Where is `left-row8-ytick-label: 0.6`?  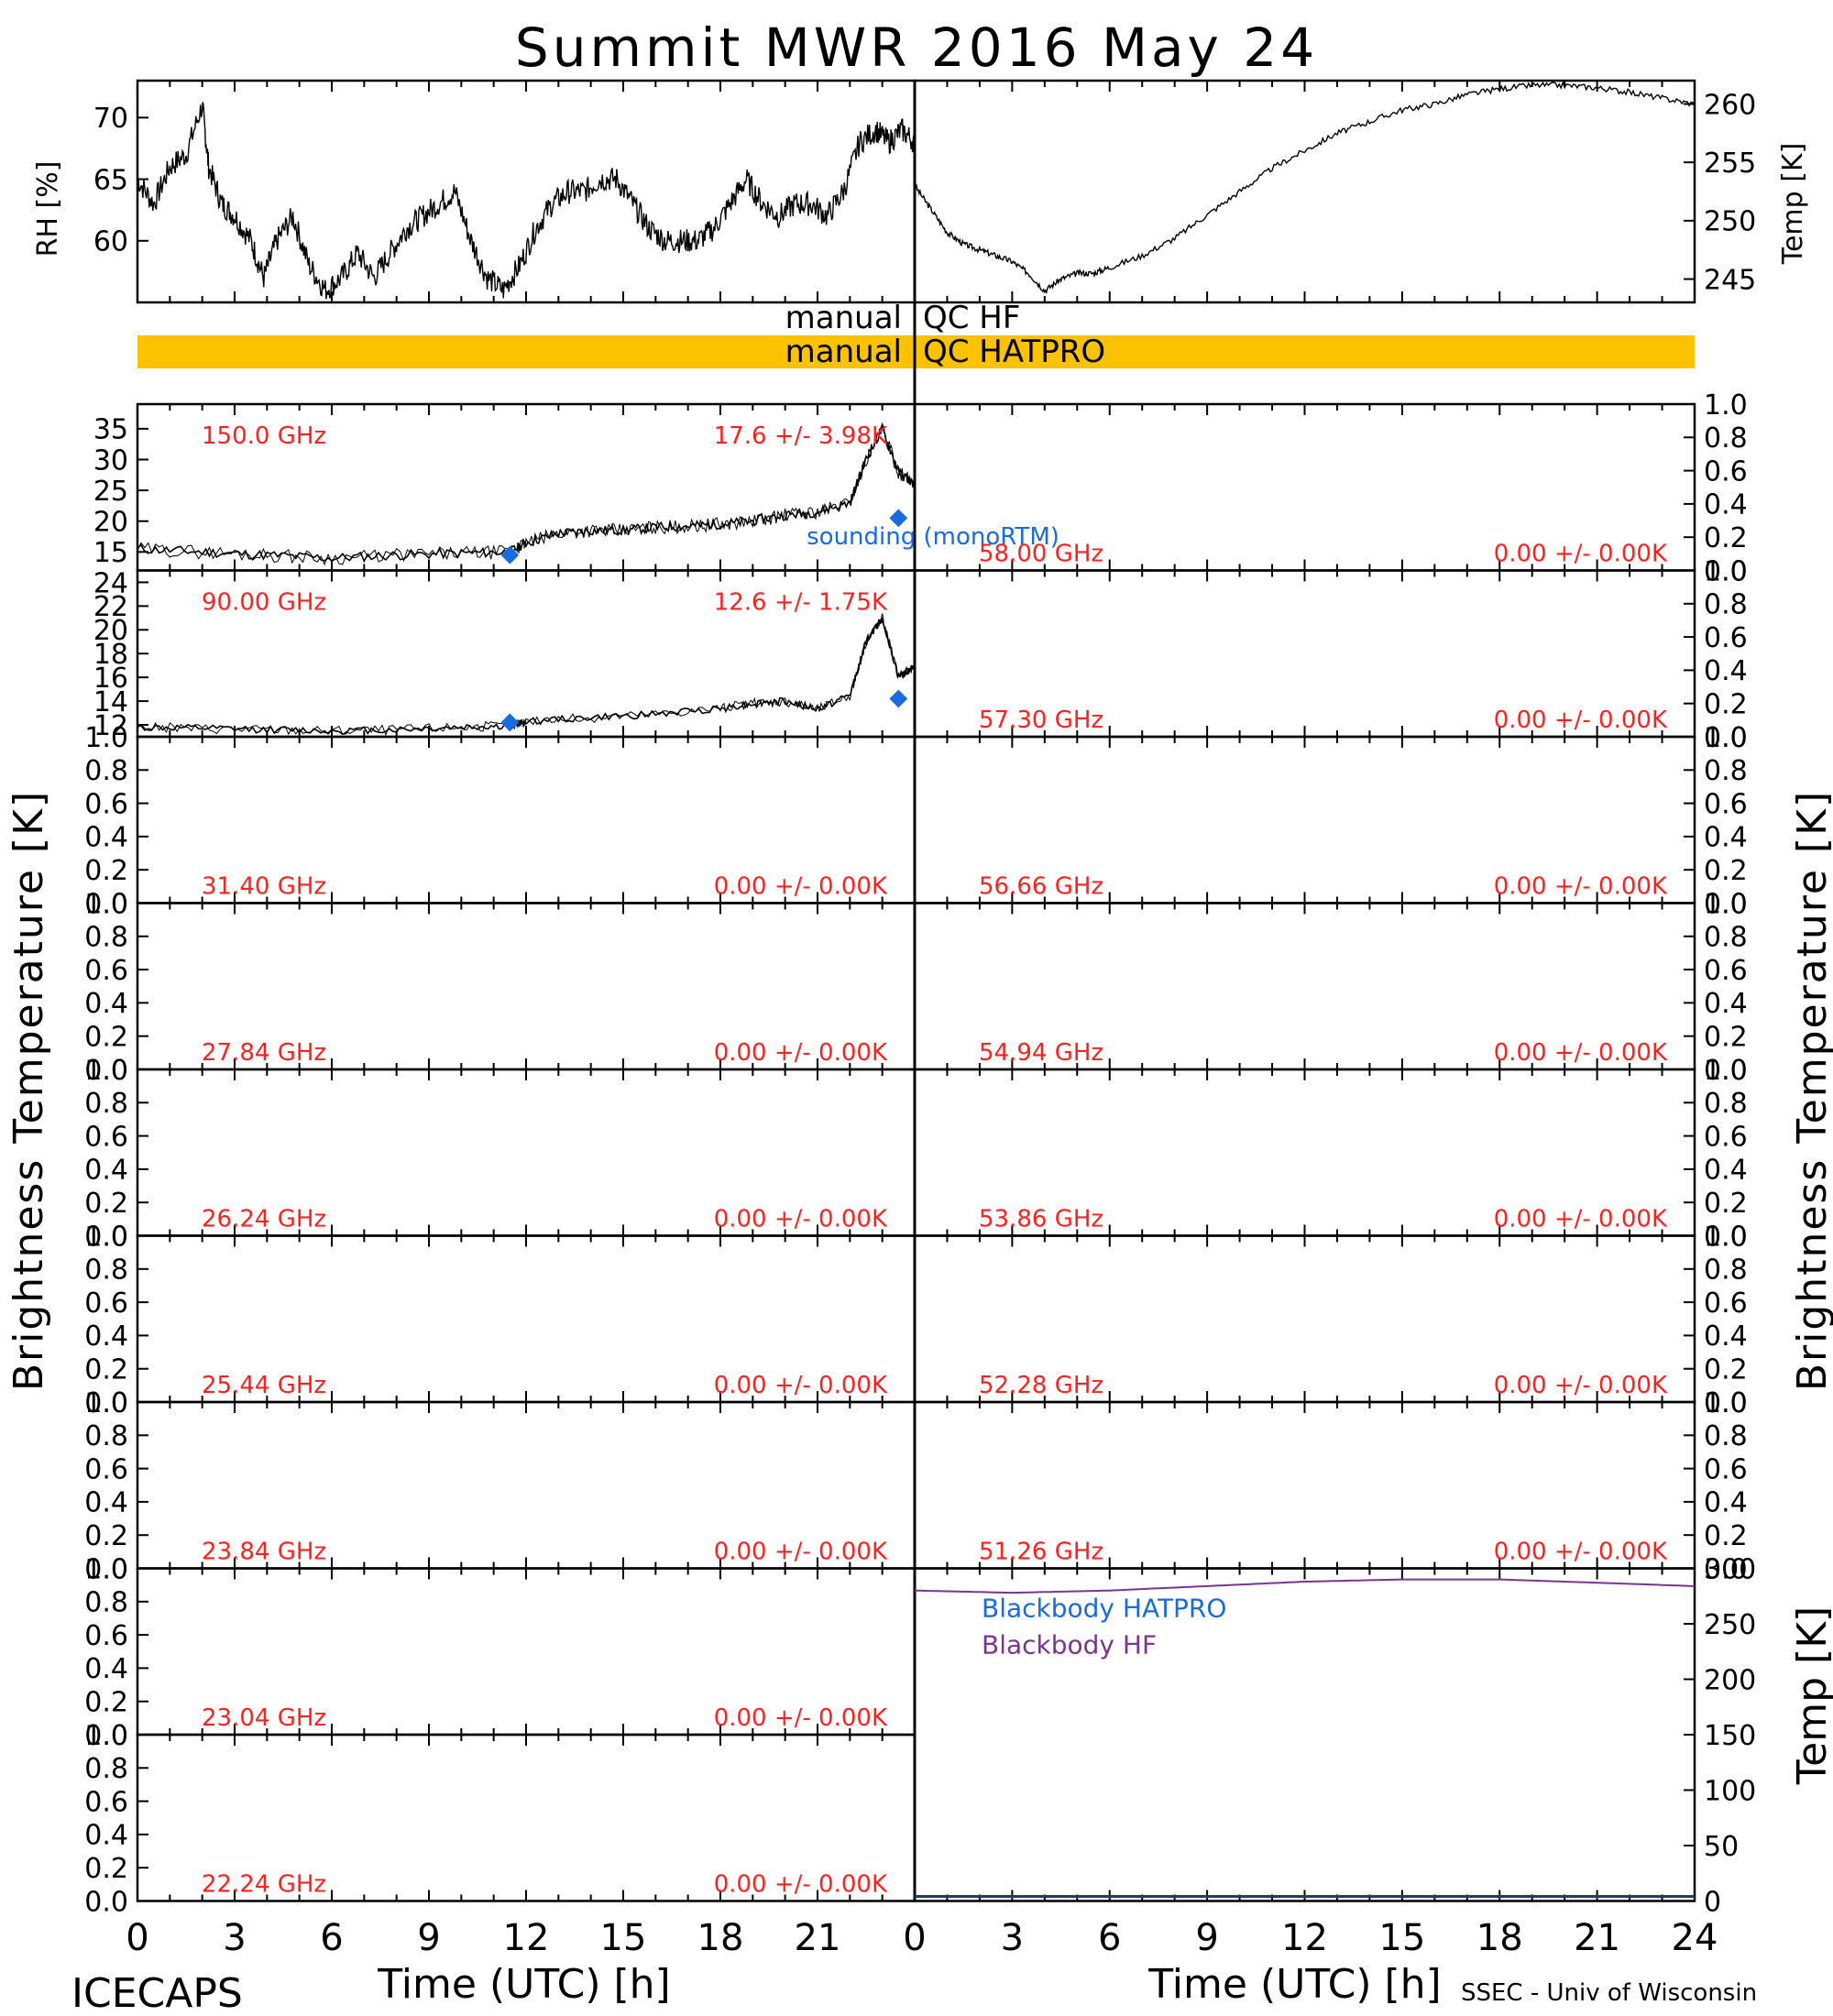
left-row8-ytick-label: 0.6 is located at coordinates (106, 1802).